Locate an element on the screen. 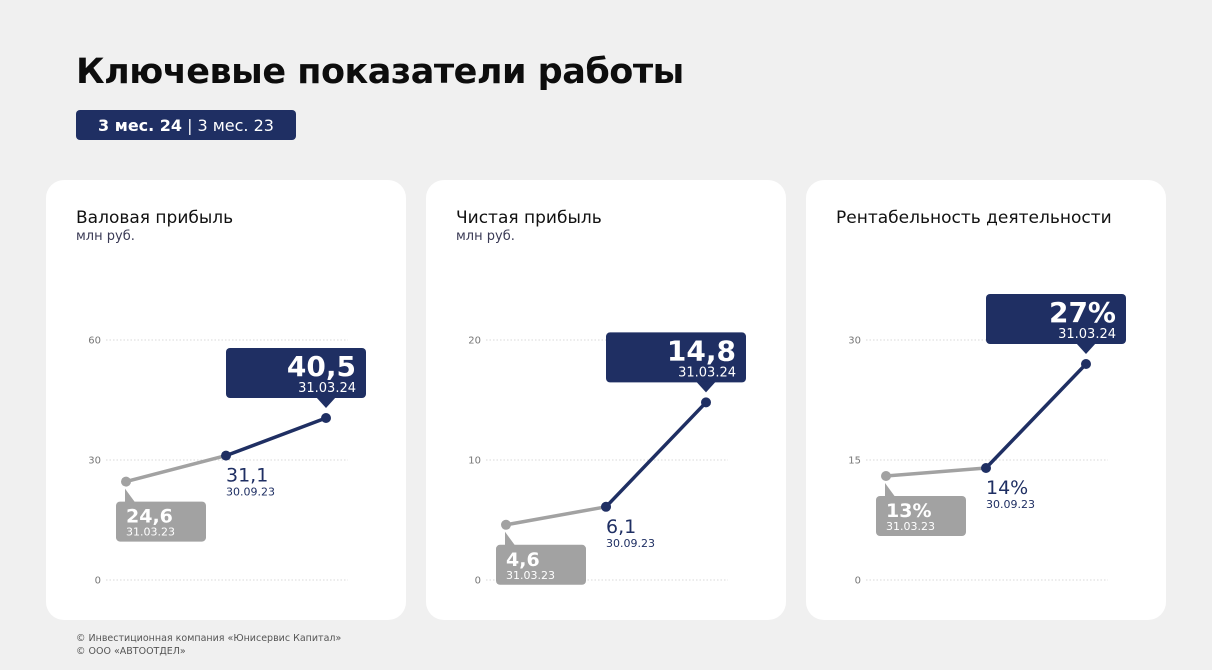 Image resolution: width=1212 pixels, height=670 pixels. data-label: 14% is located at coordinates (1007, 488).